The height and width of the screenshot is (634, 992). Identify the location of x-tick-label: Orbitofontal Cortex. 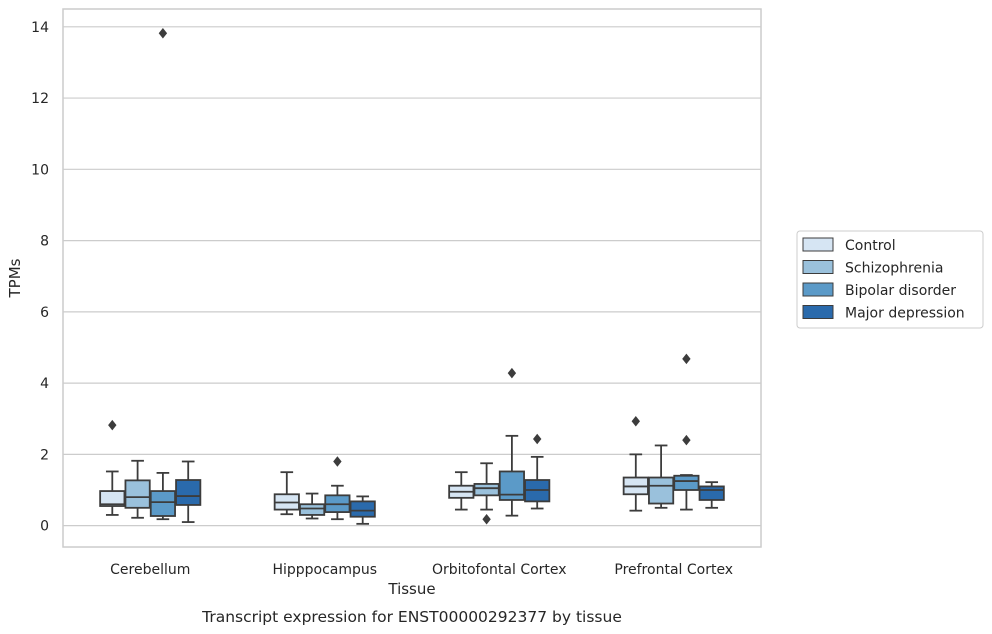
(499, 570).